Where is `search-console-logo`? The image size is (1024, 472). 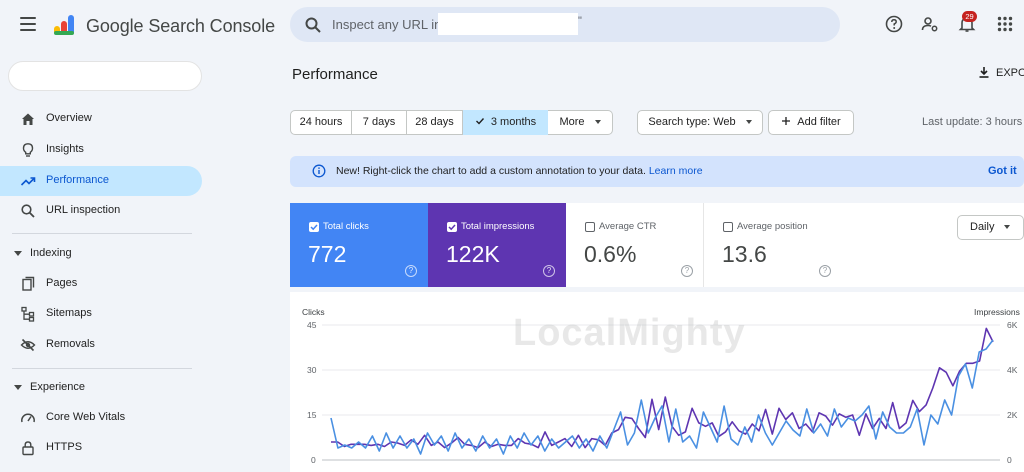
search-console-logo is located at coordinates (64, 25).